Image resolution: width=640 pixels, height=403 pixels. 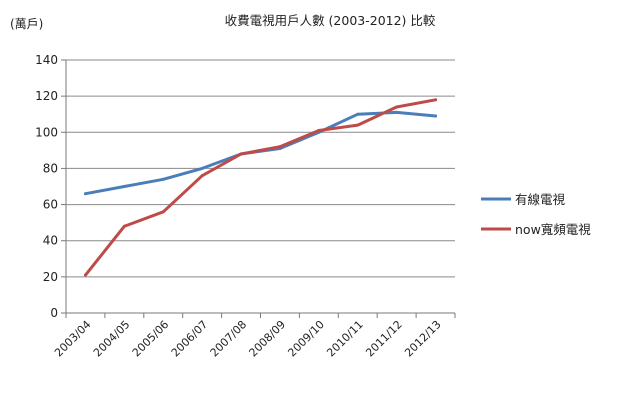 I want to click on x-tick-label: 2012/13, so click(x=423, y=339).